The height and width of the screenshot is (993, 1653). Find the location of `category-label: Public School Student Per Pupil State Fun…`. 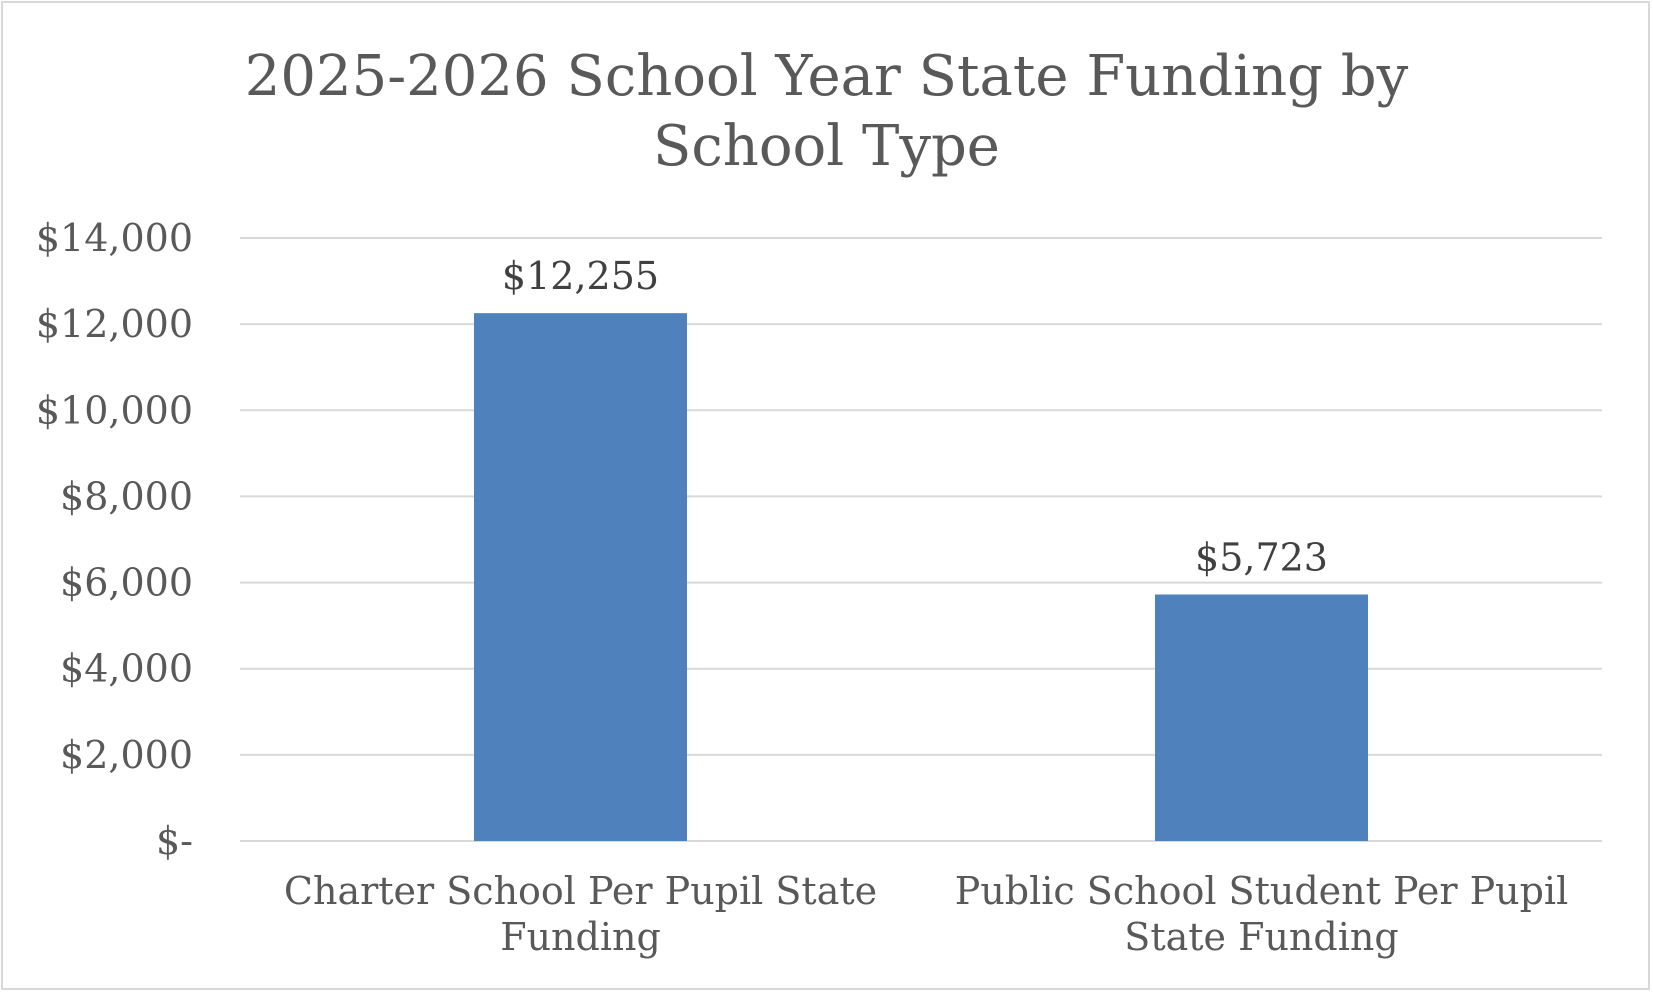

category-label: Public School Student Per Pupil State Fun… is located at coordinates (1262, 914).